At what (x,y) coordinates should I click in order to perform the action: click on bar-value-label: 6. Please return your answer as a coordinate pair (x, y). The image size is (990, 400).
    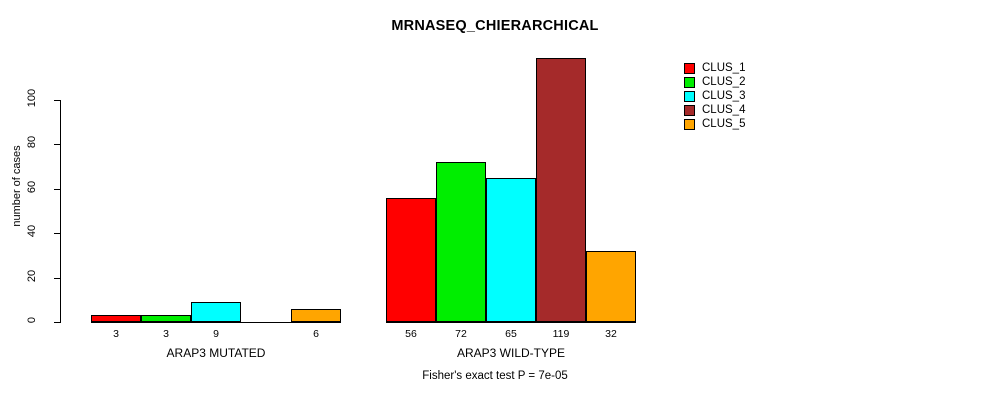
    Looking at the image, I should click on (316, 334).